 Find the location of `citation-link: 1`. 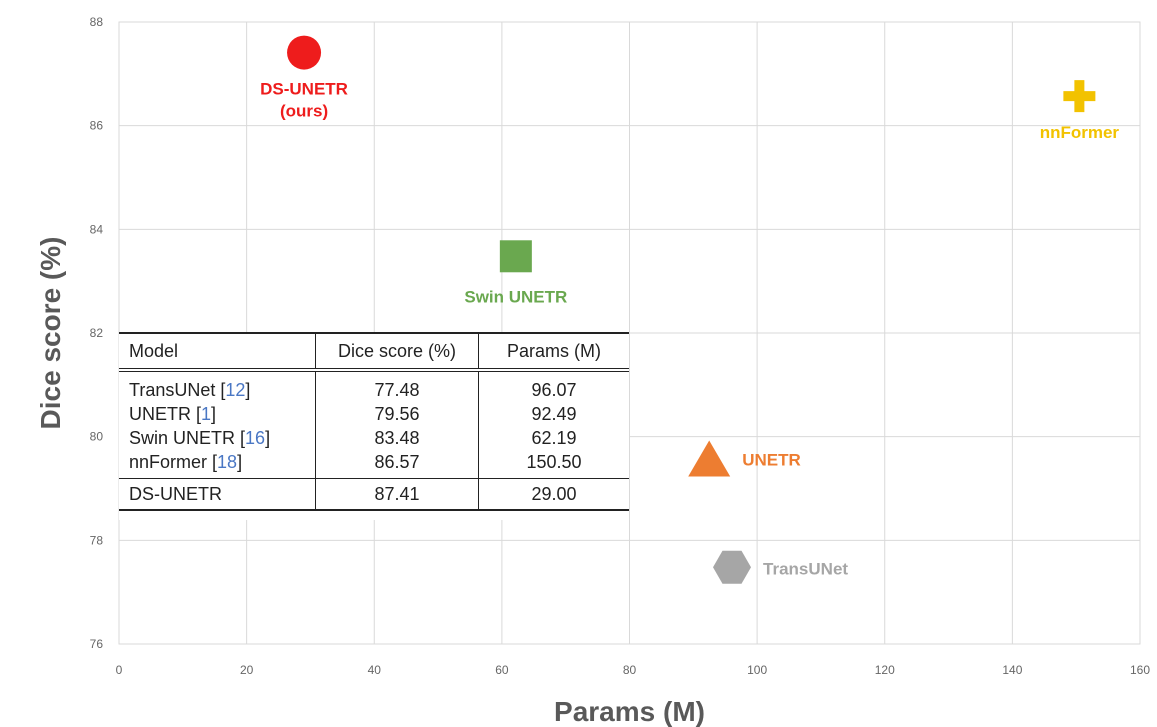

citation-link: 1 is located at coordinates (206, 414).